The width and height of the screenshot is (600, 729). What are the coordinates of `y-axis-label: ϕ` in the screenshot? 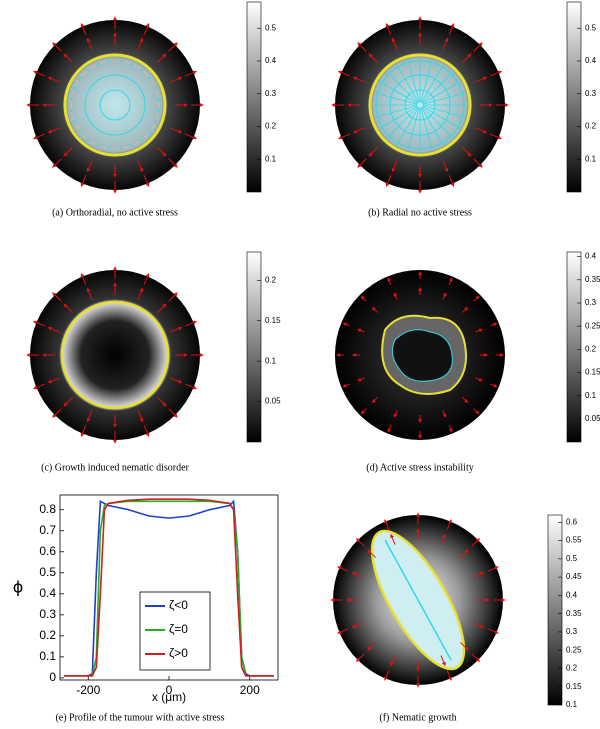 It's located at (18, 587).